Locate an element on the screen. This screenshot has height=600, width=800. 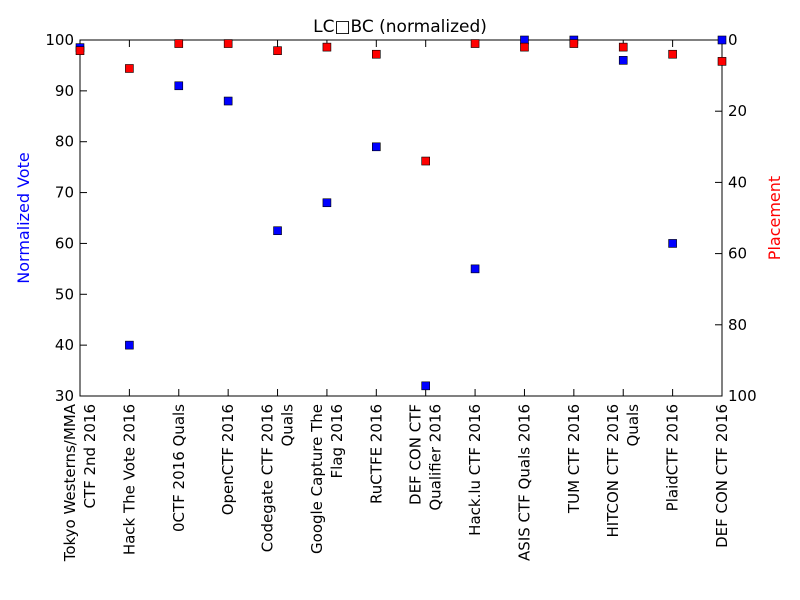
chart-title: LC□BC (normalized) is located at coordinates (400, 27).